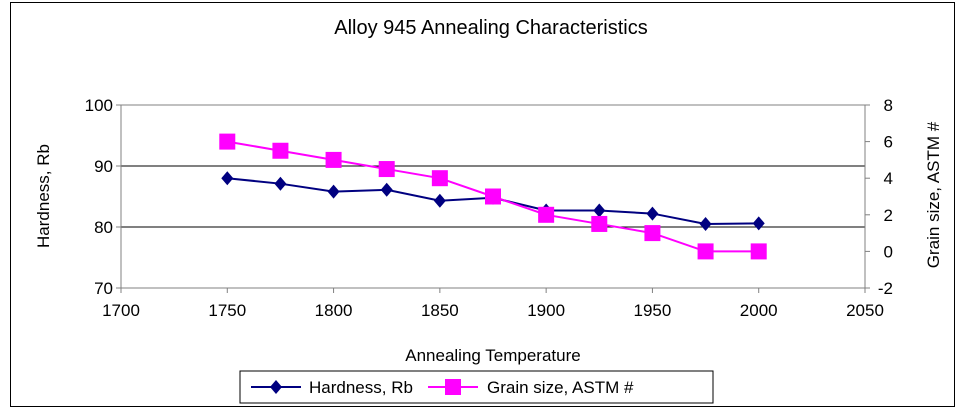 This screenshot has width=958, height=410. Describe the element at coordinates (493, 304) in the screenshot. I see `x-axis-ticks: 1700 1750 1800 1850 1900 1950 2000 2050` at that location.